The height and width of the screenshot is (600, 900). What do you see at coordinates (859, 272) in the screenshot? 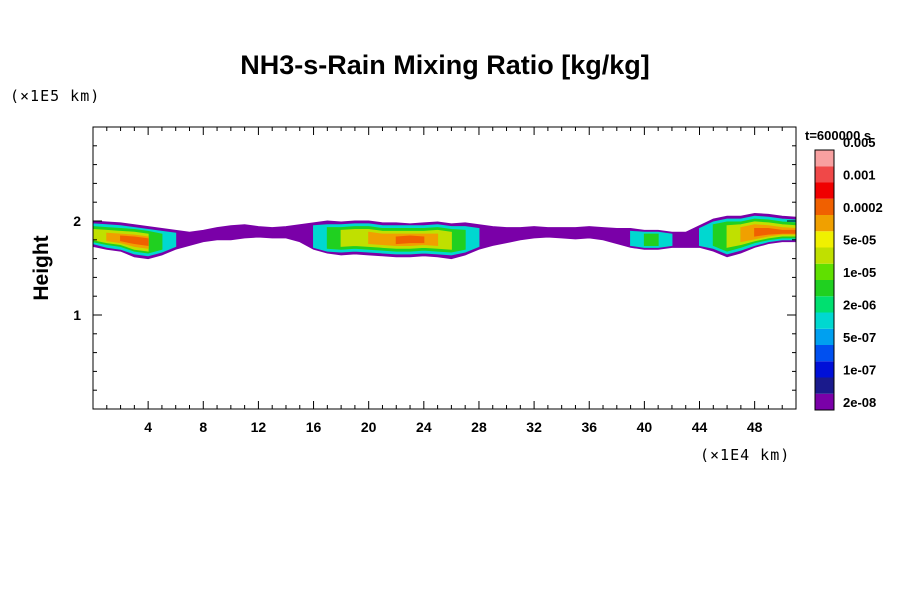
I see `colorbar-label: 1e-05` at bounding box center [859, 272].